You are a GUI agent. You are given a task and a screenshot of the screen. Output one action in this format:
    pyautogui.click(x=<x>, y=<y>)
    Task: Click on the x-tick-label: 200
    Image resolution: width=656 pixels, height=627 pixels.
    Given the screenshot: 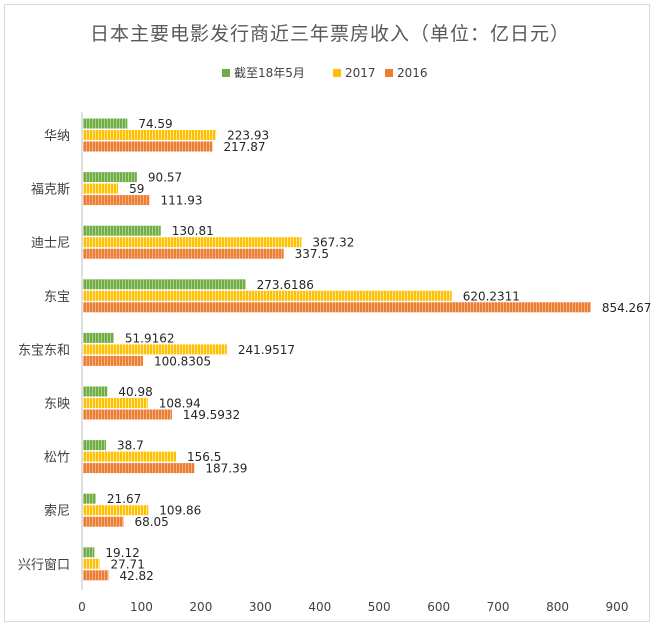 What is the action you would take?
    pyautogui.click(x=200, y=607)
    